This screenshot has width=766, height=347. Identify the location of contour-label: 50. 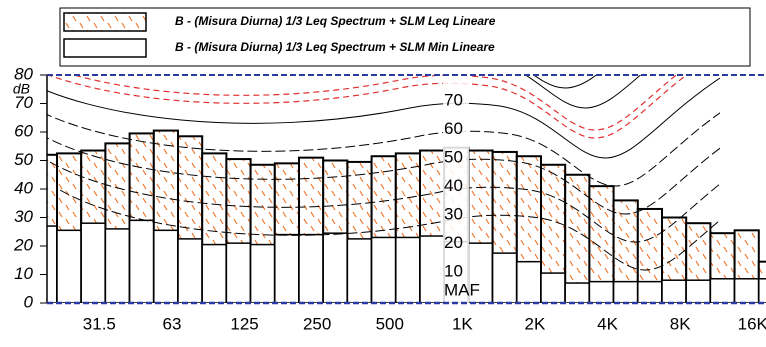
(453, 156).